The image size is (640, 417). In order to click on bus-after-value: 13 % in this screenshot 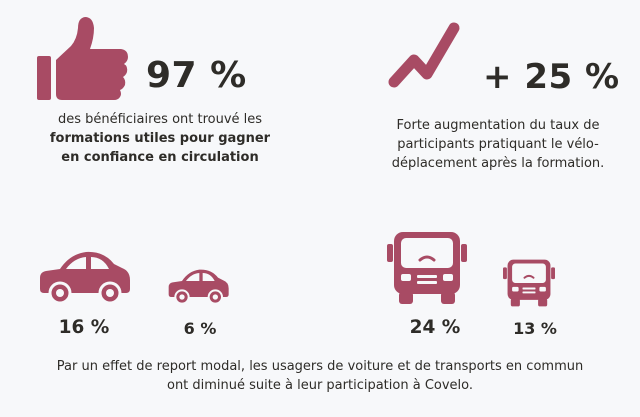, I will do `click(535, 328)`.